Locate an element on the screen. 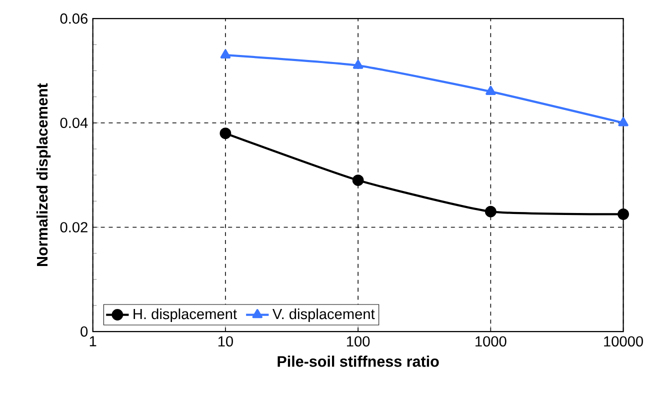 Image resolution: width=648 pixels, height=410 pixels. x-tick-label: 1000 is located at coordinates (491, 341).